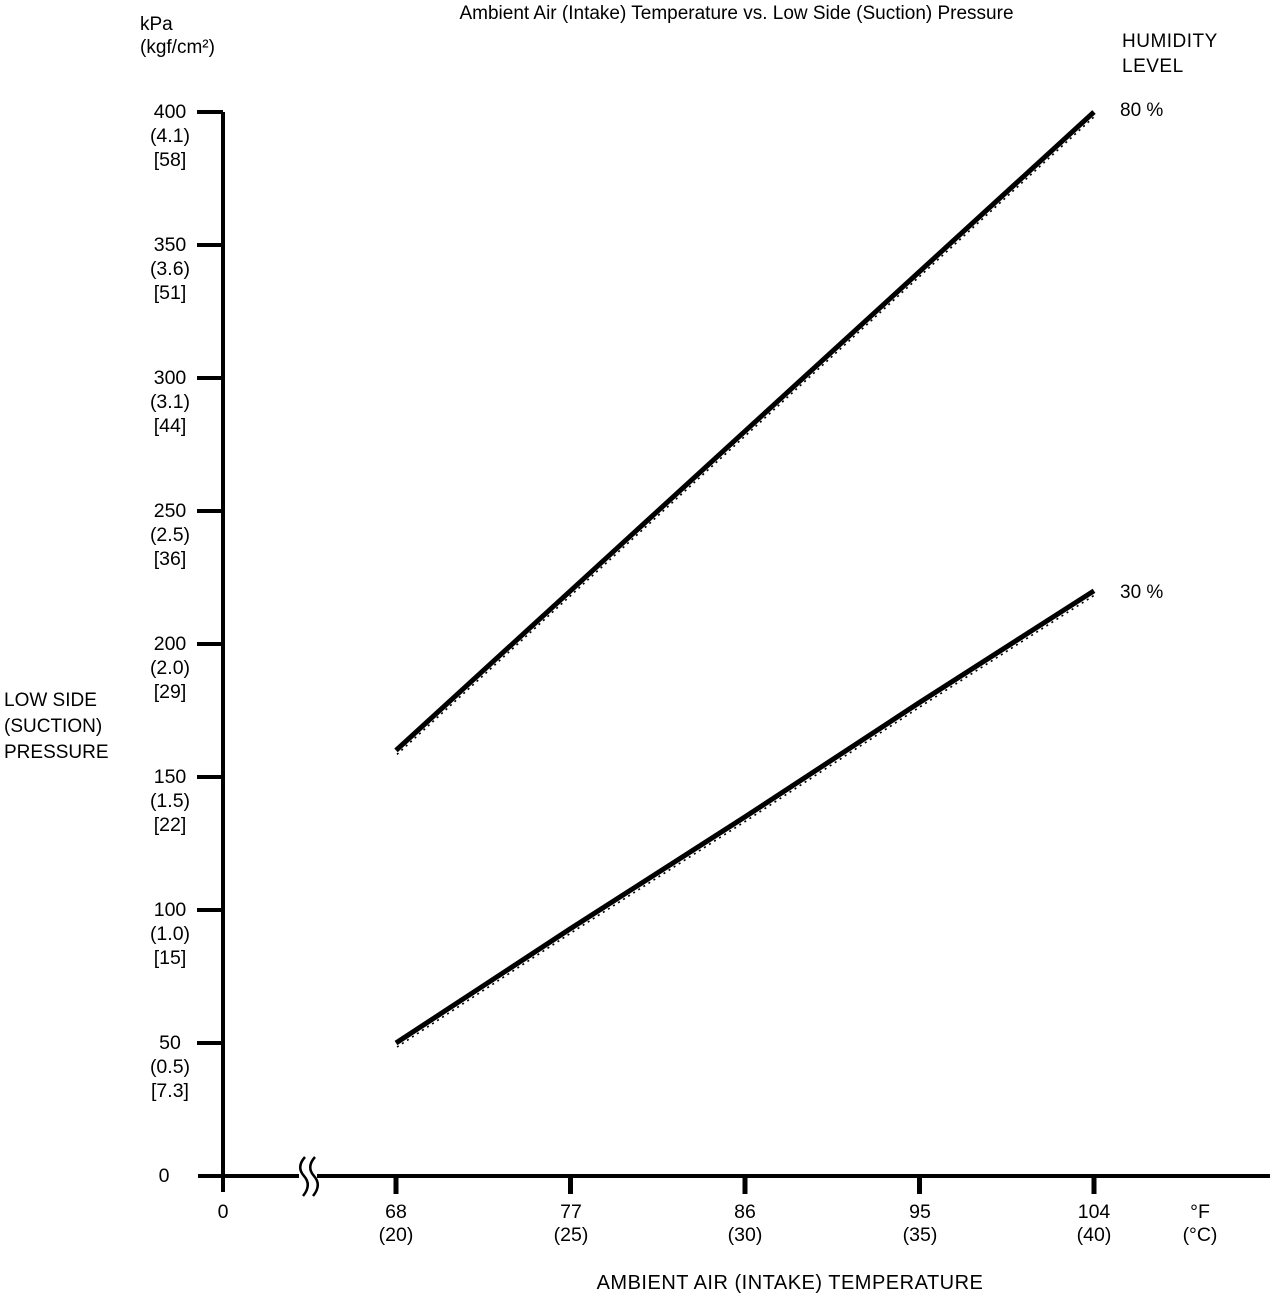 The height and width of the screenshot is (1312, 1280). I want to click on legend-title-line2: LEVEL, so click(1153, 66).